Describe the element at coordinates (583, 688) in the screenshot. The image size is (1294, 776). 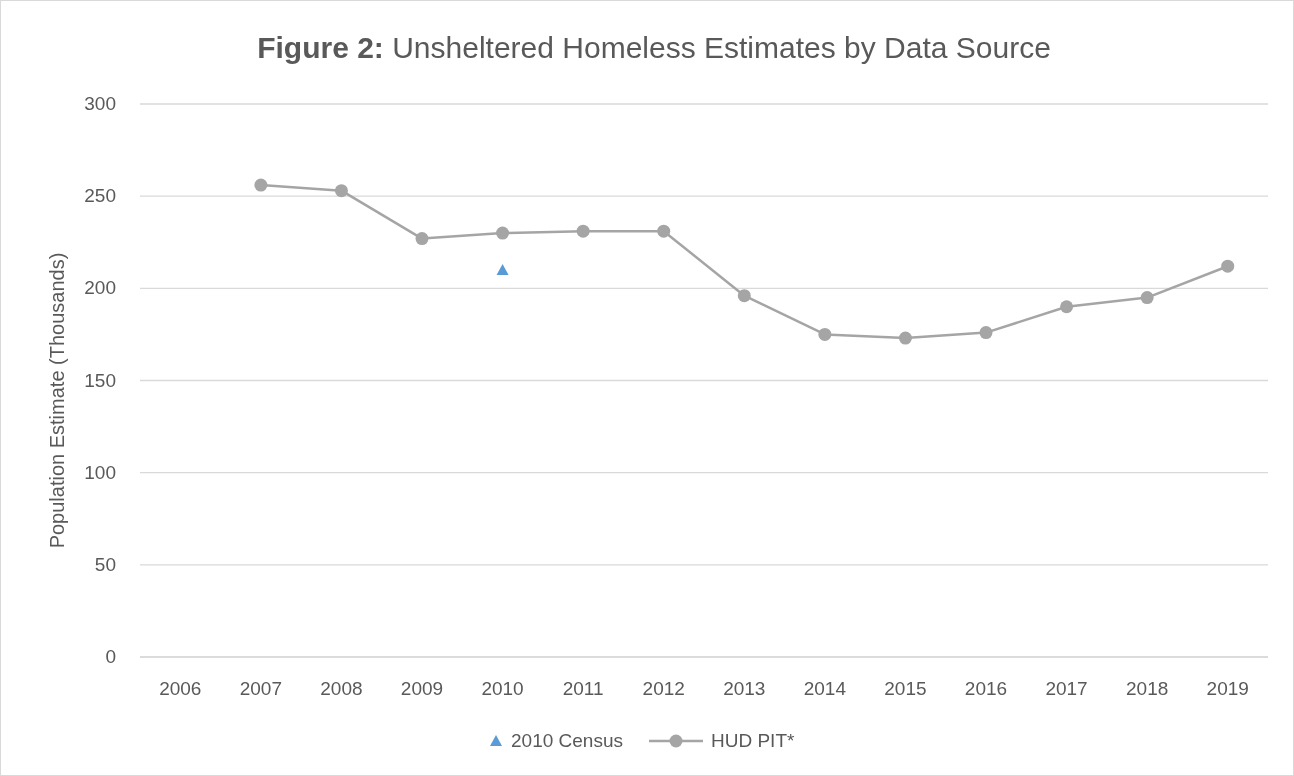
I see `x-tick-label: 2011` at that location.